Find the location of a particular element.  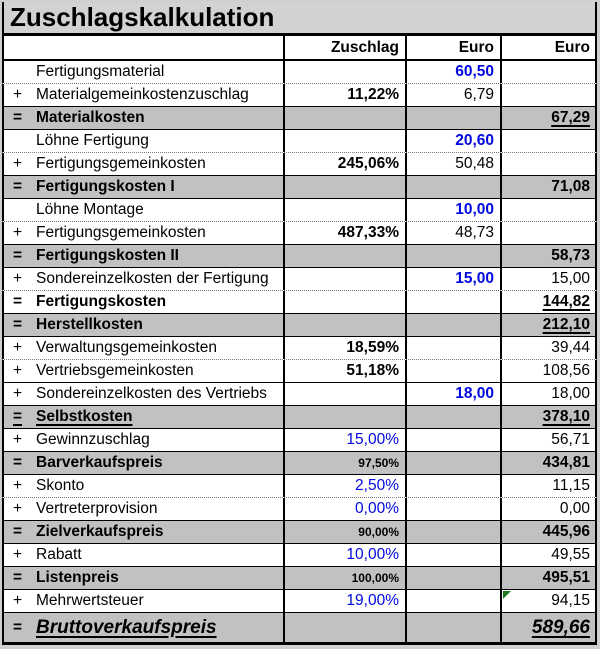

euro-value: 18,00 is located at coordinates (454, 394).